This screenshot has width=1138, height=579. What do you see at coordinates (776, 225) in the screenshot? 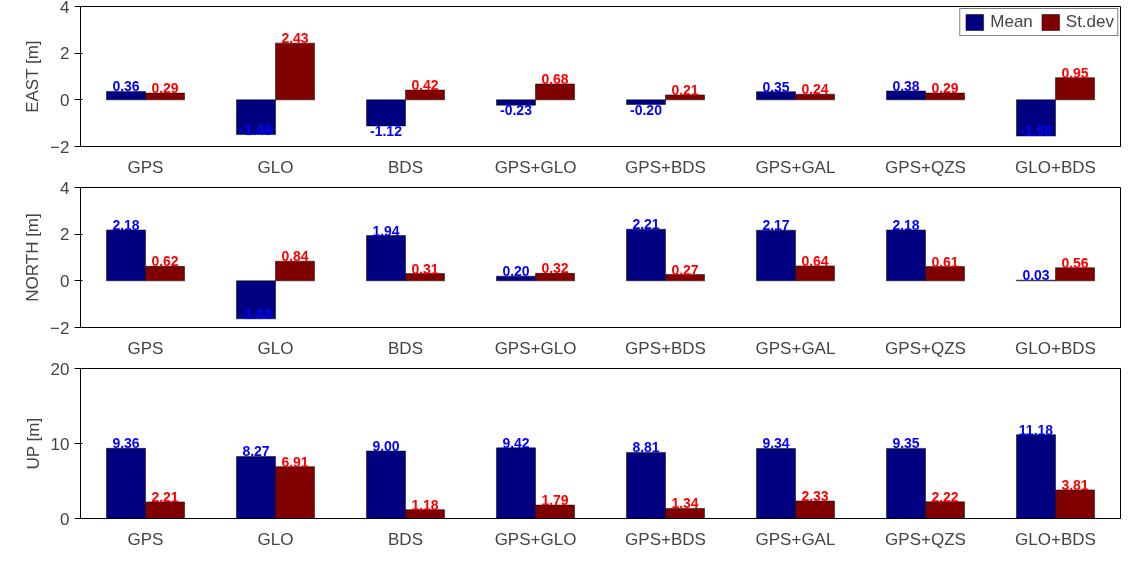
I see `data-label: 2.17` at bounding box center [776, 225].